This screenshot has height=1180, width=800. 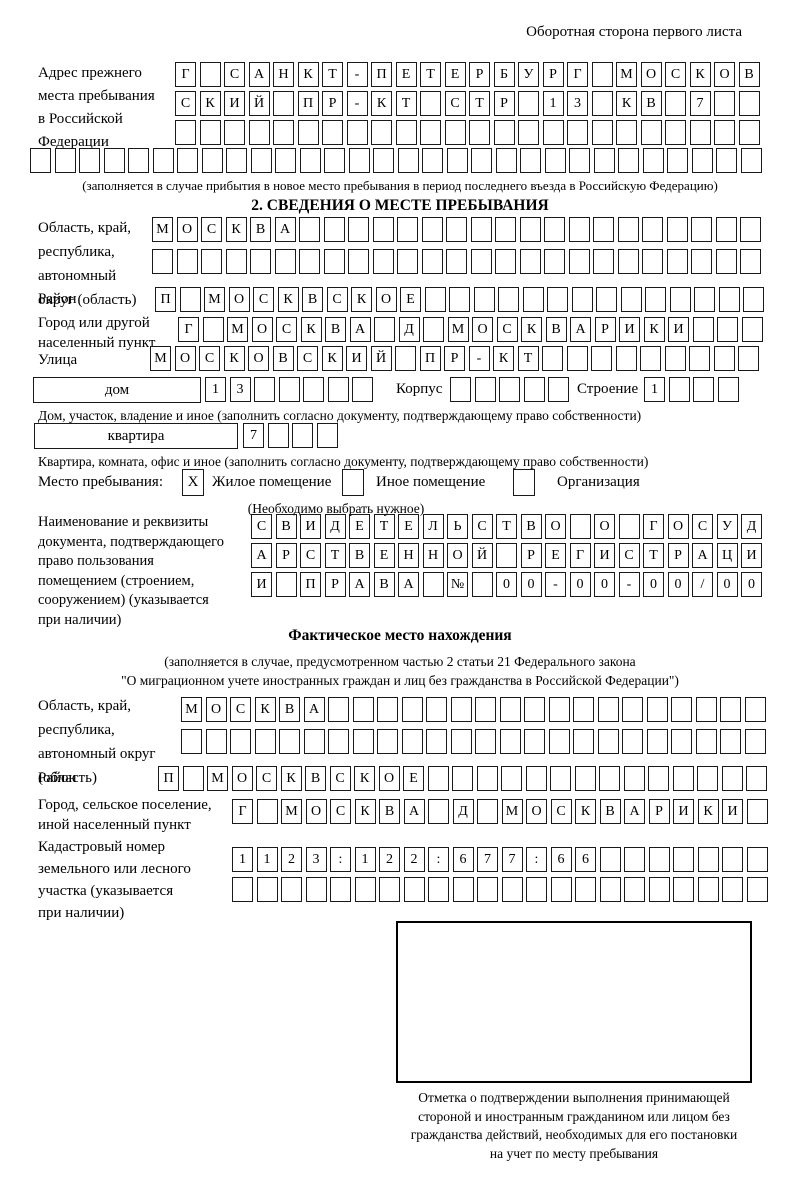 I want to click on stay-option-residential-label: Жилое помещение, so click(x=272, y=482).